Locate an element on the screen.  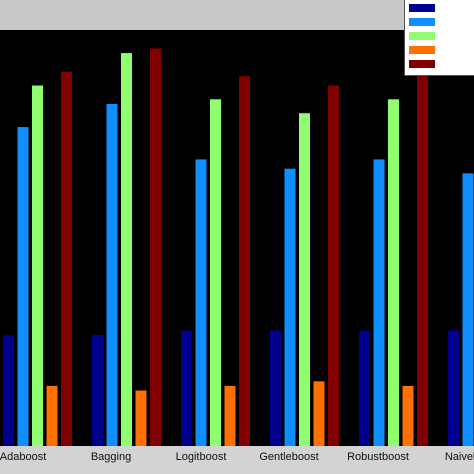
bar-bagging-s4 is located at coordinates (141, 418).